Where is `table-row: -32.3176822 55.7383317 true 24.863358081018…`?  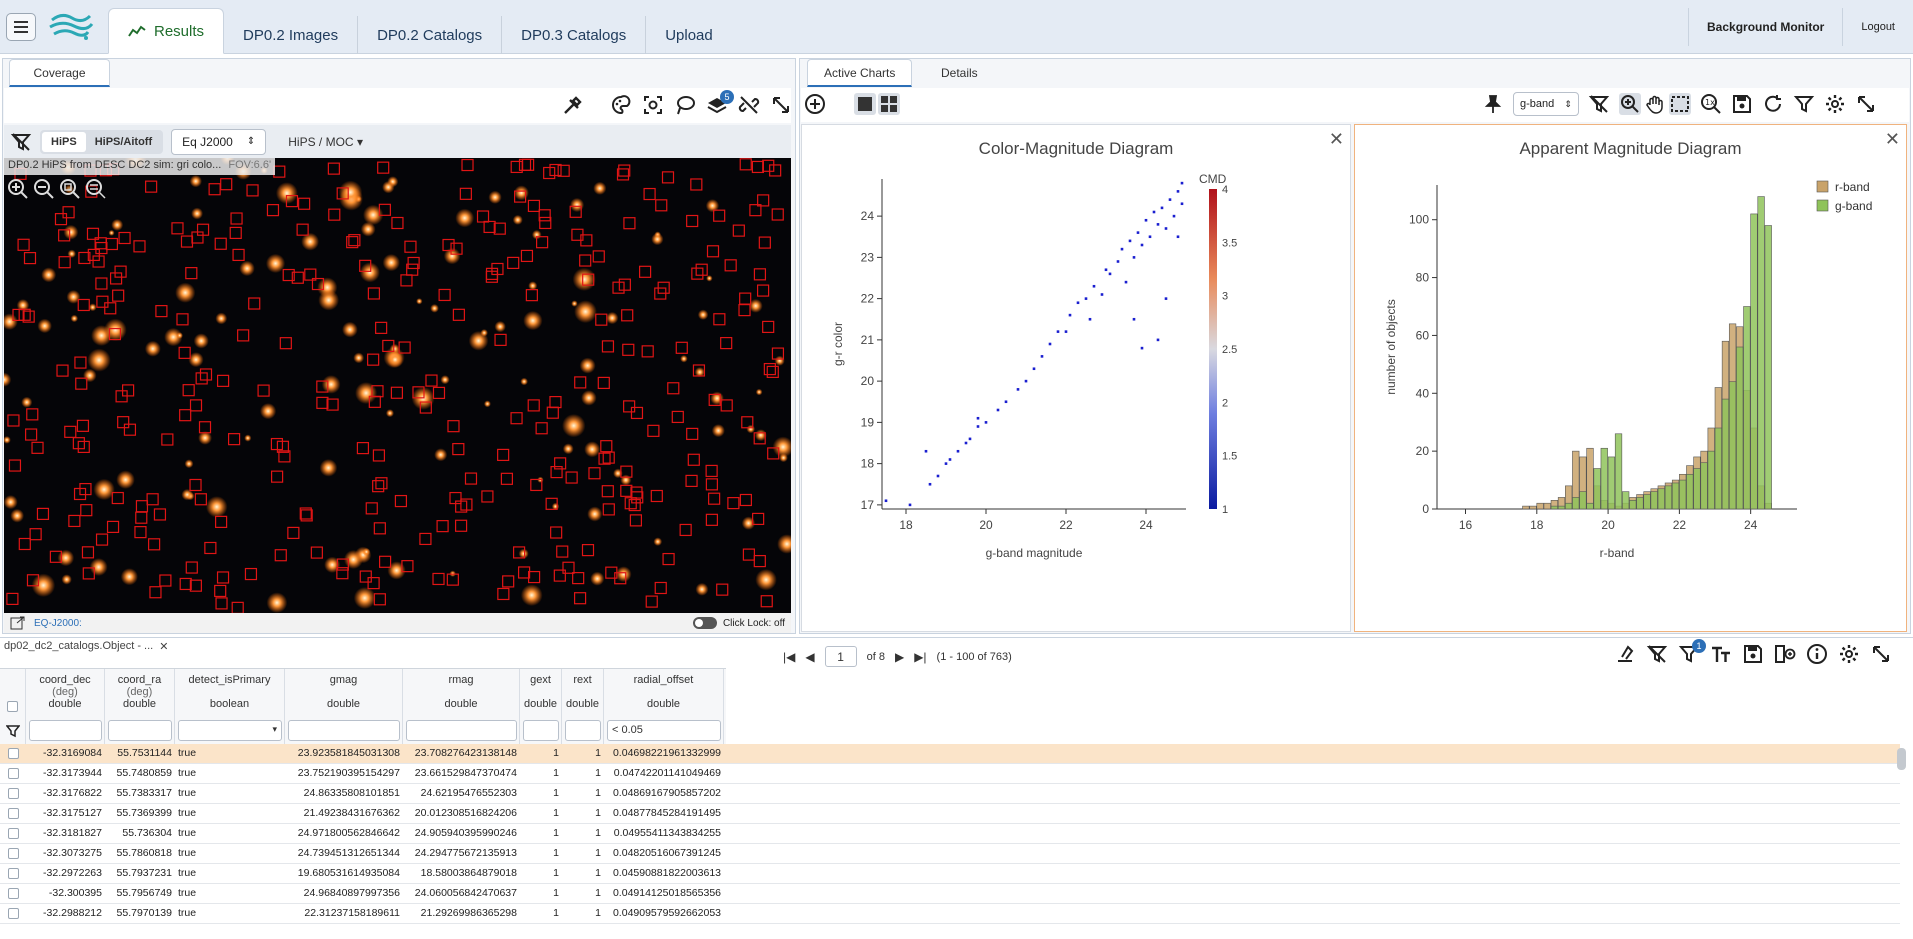 table-row: -32.3176822 55.7383317 true 24.863358081018… is located at coordinates (950, 794).